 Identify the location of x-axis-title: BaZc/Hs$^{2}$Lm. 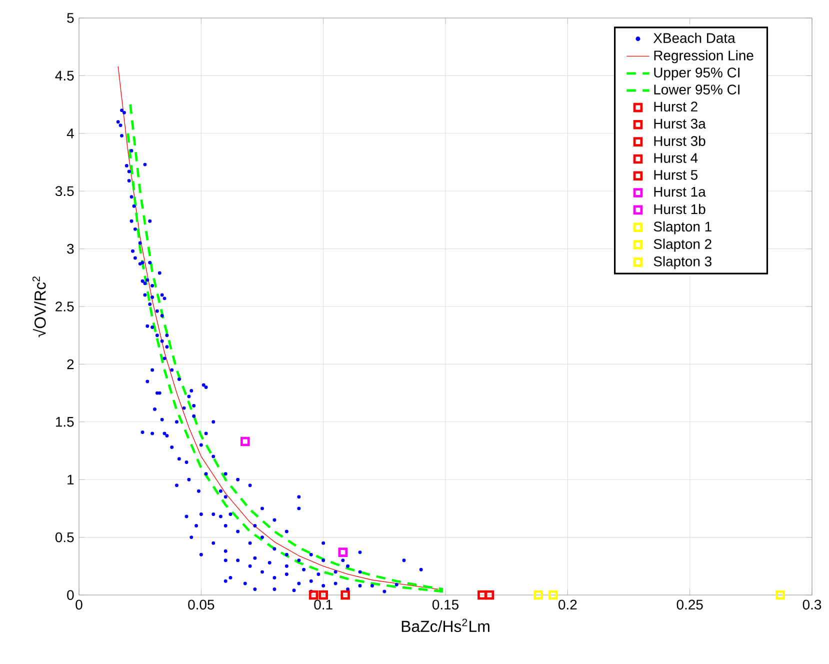
(446, 625).